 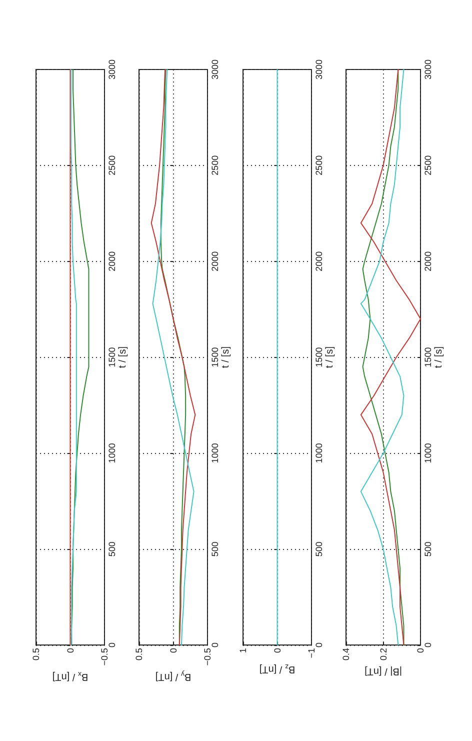 I want to click on line-series, so click(x=73, y=357).